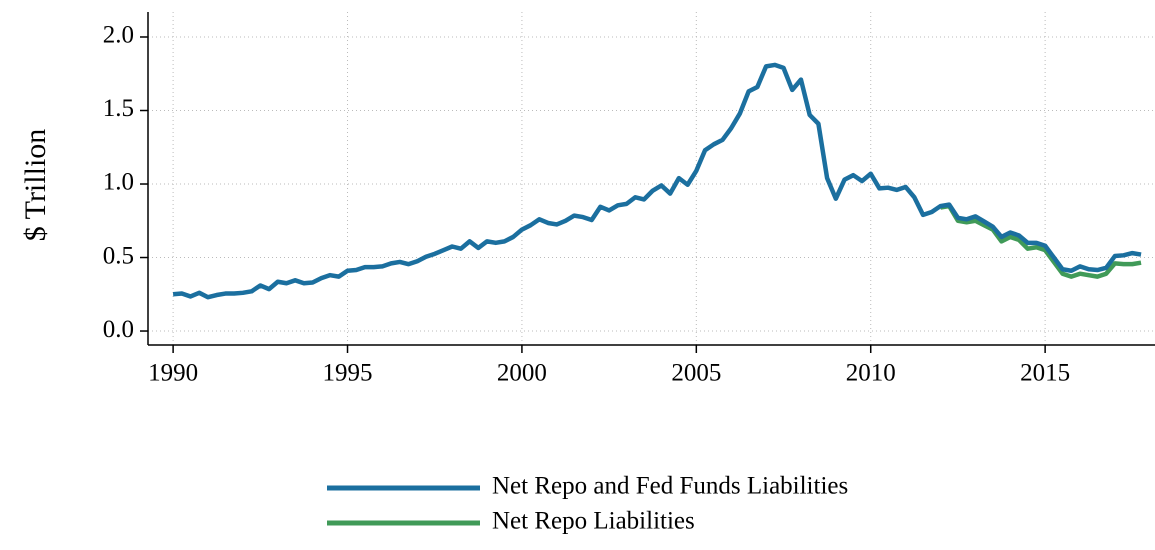 This screenshot has height=550, width=1155. What do you see at coordinates (348, 373) in the screenshot?
I see `x-tick-label: 1995` at bounding box center [348, 373].